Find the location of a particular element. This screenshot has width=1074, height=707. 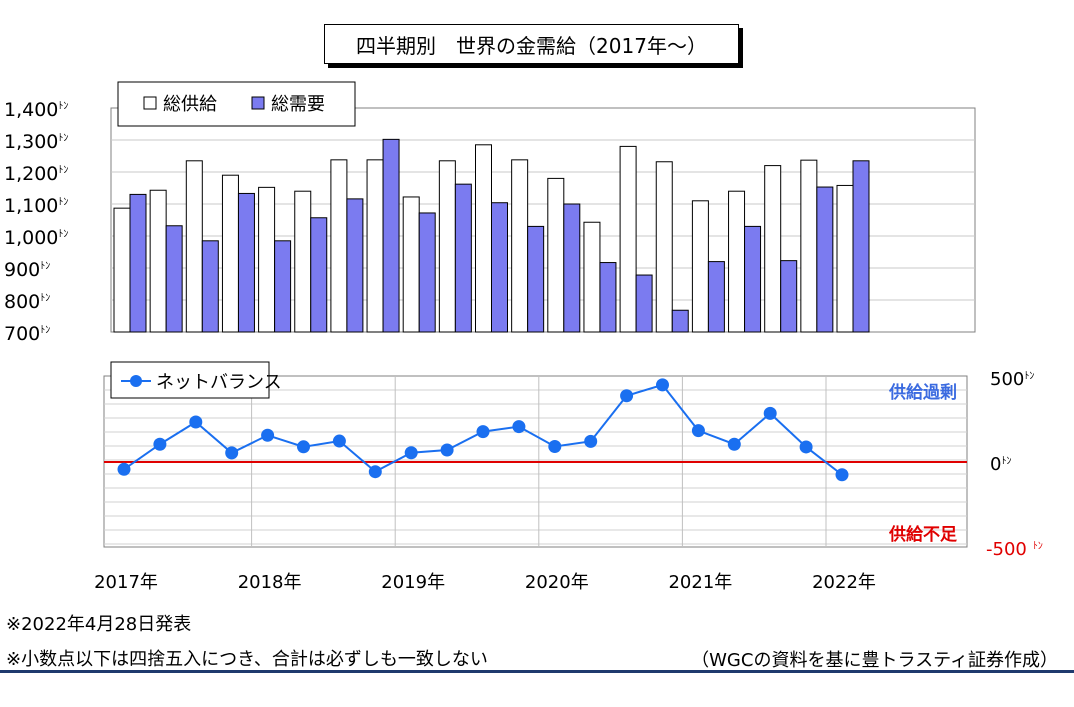

bar-demand-2020Q3 is located at coordinates (644, 303).